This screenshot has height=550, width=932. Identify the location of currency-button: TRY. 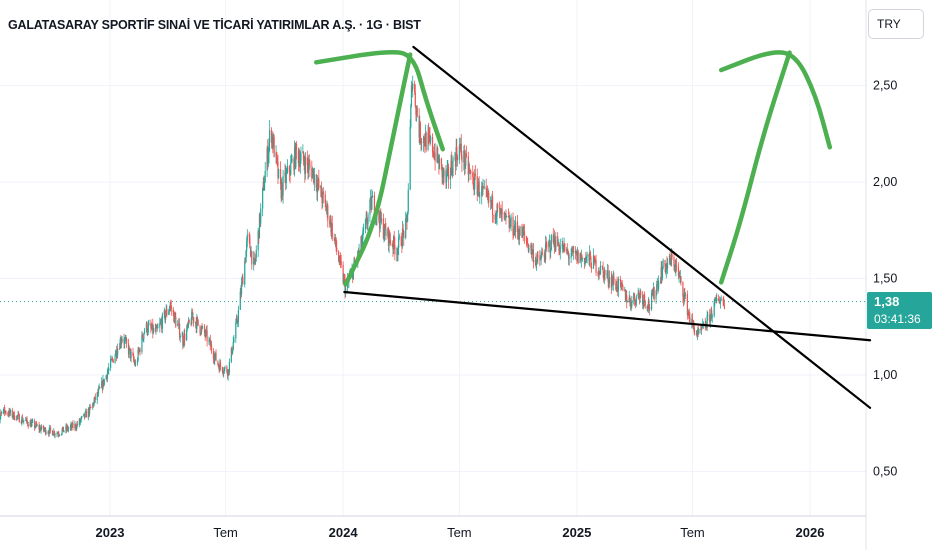
(896, 24).